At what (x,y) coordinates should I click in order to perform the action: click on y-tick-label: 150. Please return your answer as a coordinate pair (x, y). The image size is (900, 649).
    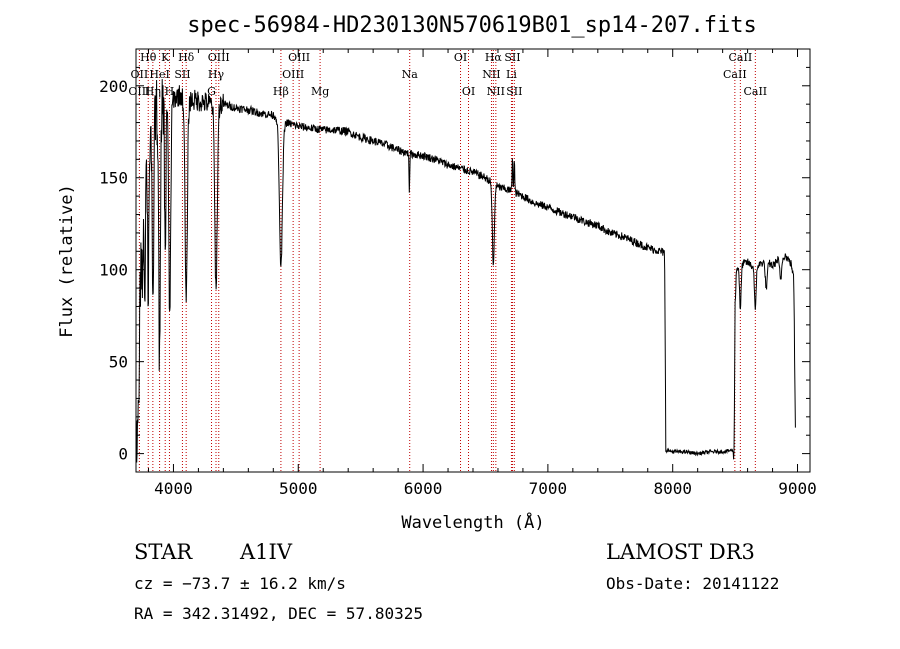
    Looking at the image, I should click on (113, 178).